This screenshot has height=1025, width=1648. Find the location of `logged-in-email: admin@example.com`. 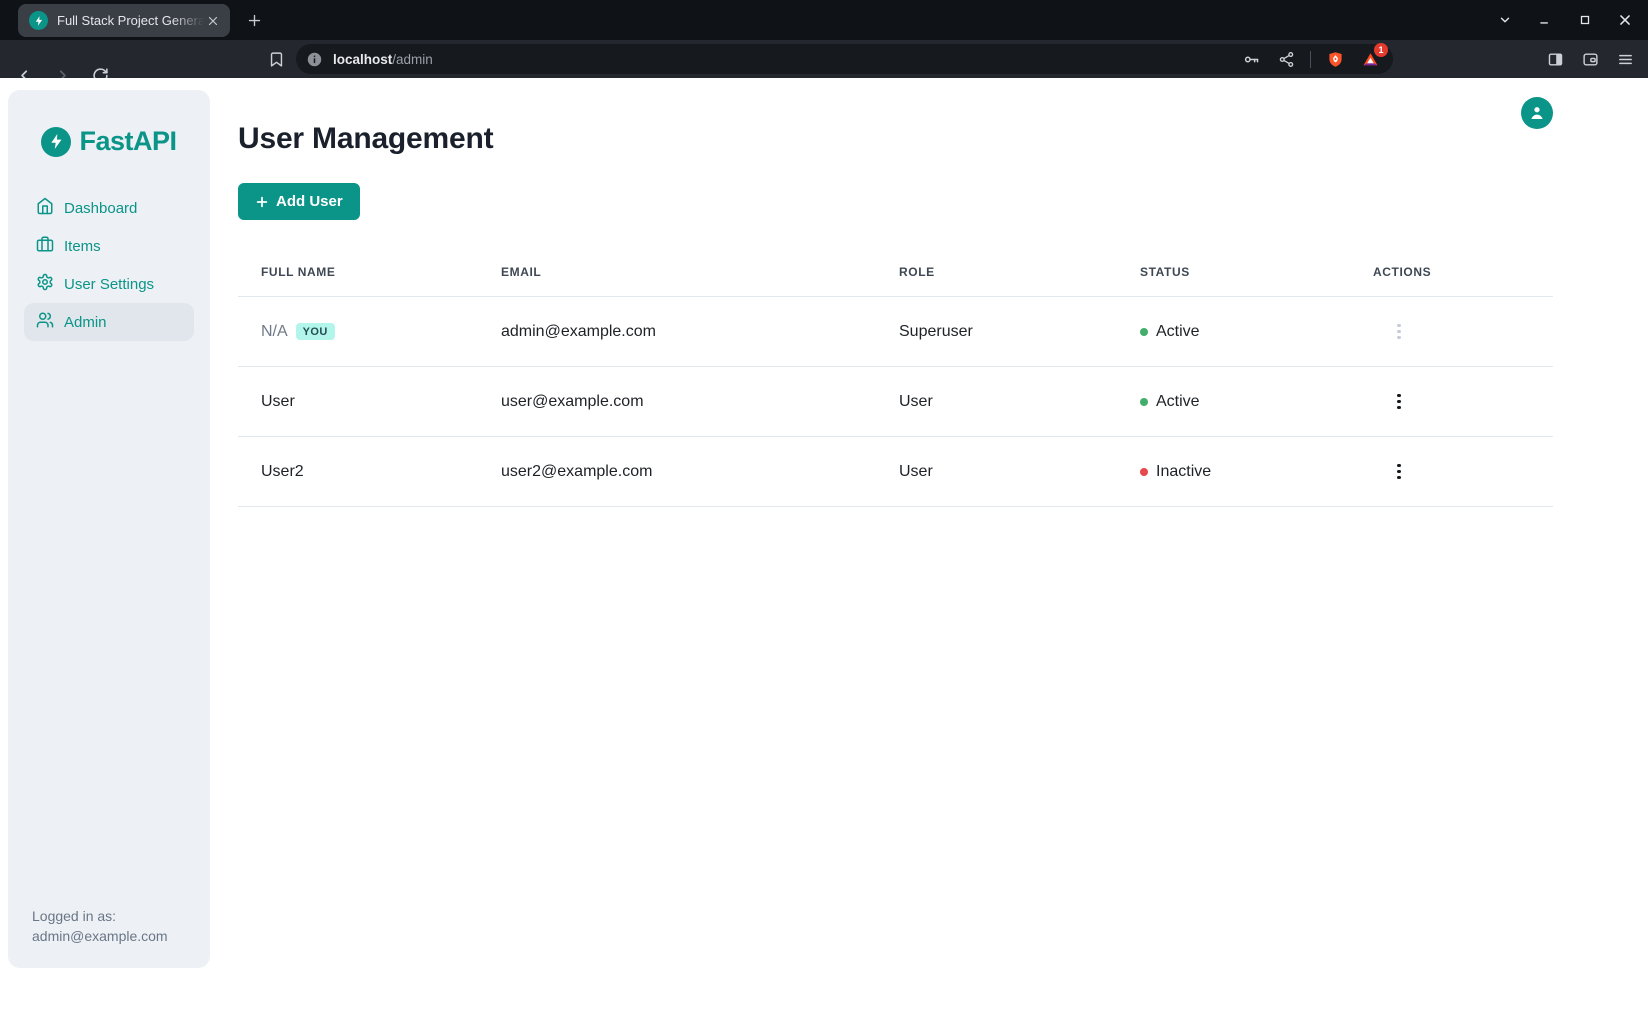

logged-in-email: admin@example.com is located at coordinates (100, 936).